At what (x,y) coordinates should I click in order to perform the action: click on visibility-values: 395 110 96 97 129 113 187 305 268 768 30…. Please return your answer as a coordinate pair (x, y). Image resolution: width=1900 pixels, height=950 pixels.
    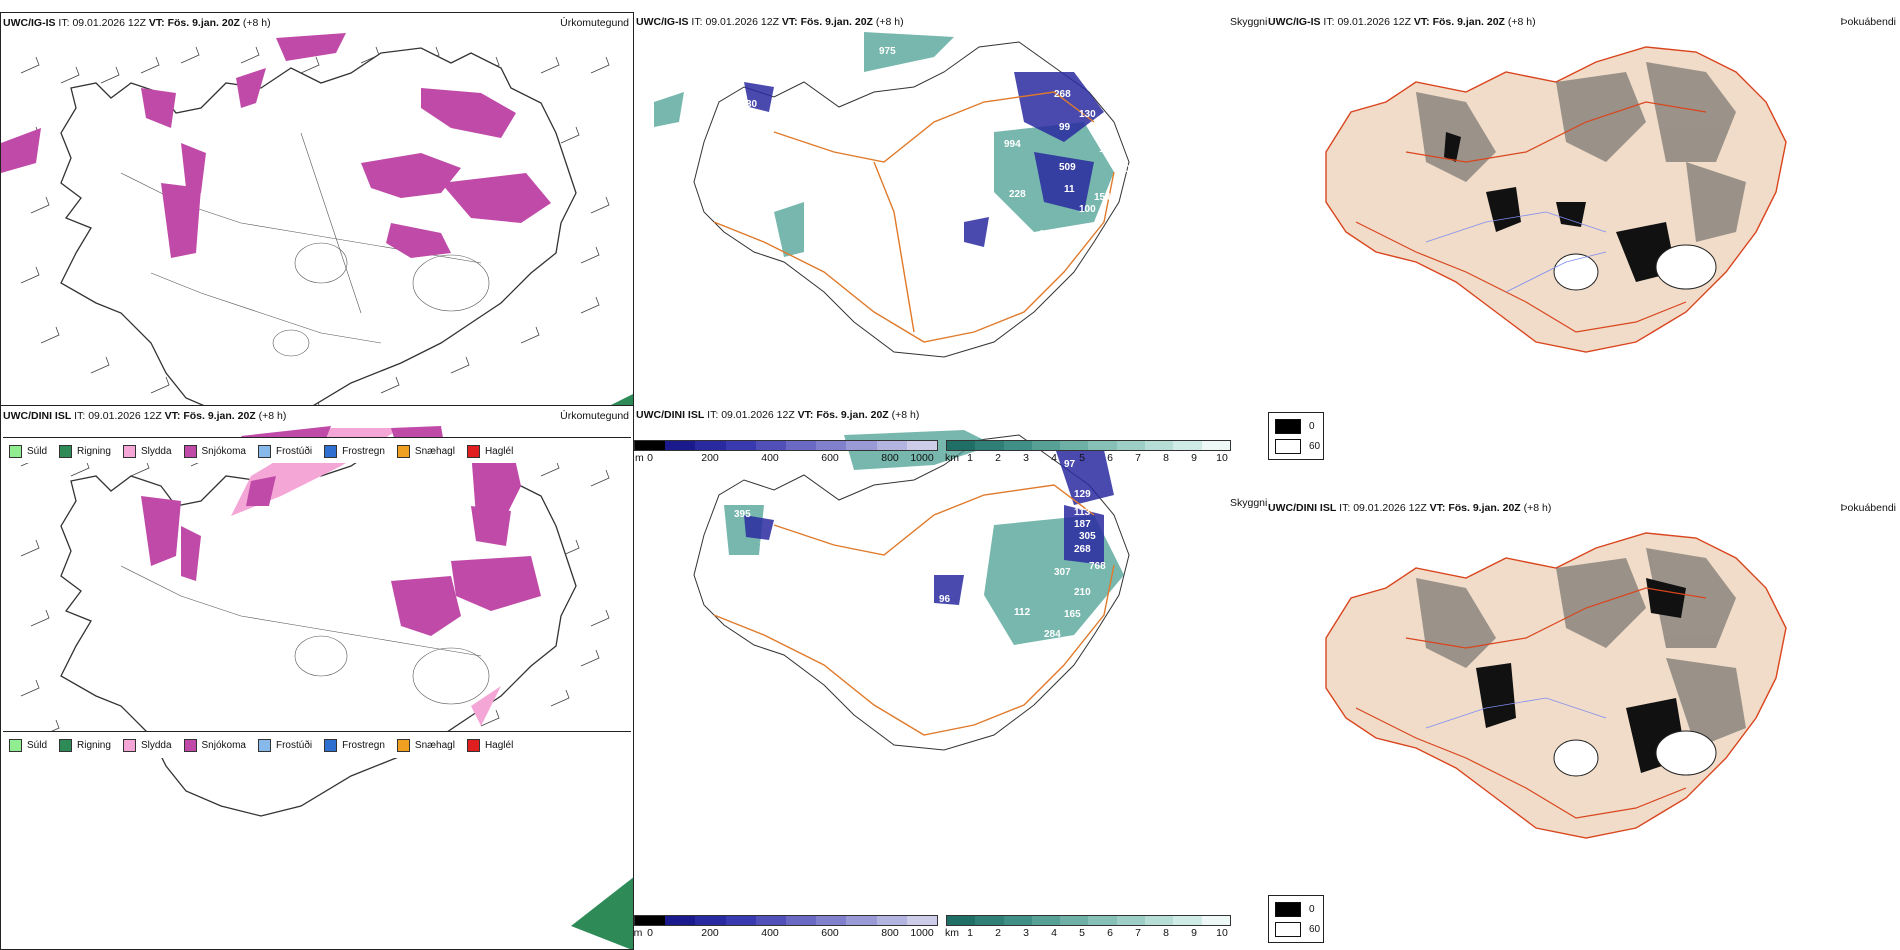
    Looking at the image, I should click on (920, 549).